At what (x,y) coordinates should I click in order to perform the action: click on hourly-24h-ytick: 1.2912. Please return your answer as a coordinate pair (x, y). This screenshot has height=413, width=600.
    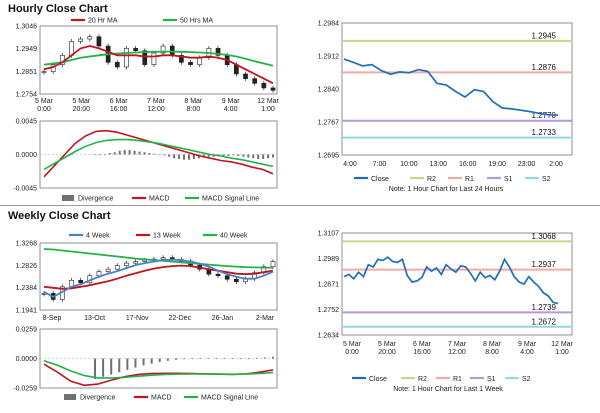
    Looking at the image, I should click on (329, 57).